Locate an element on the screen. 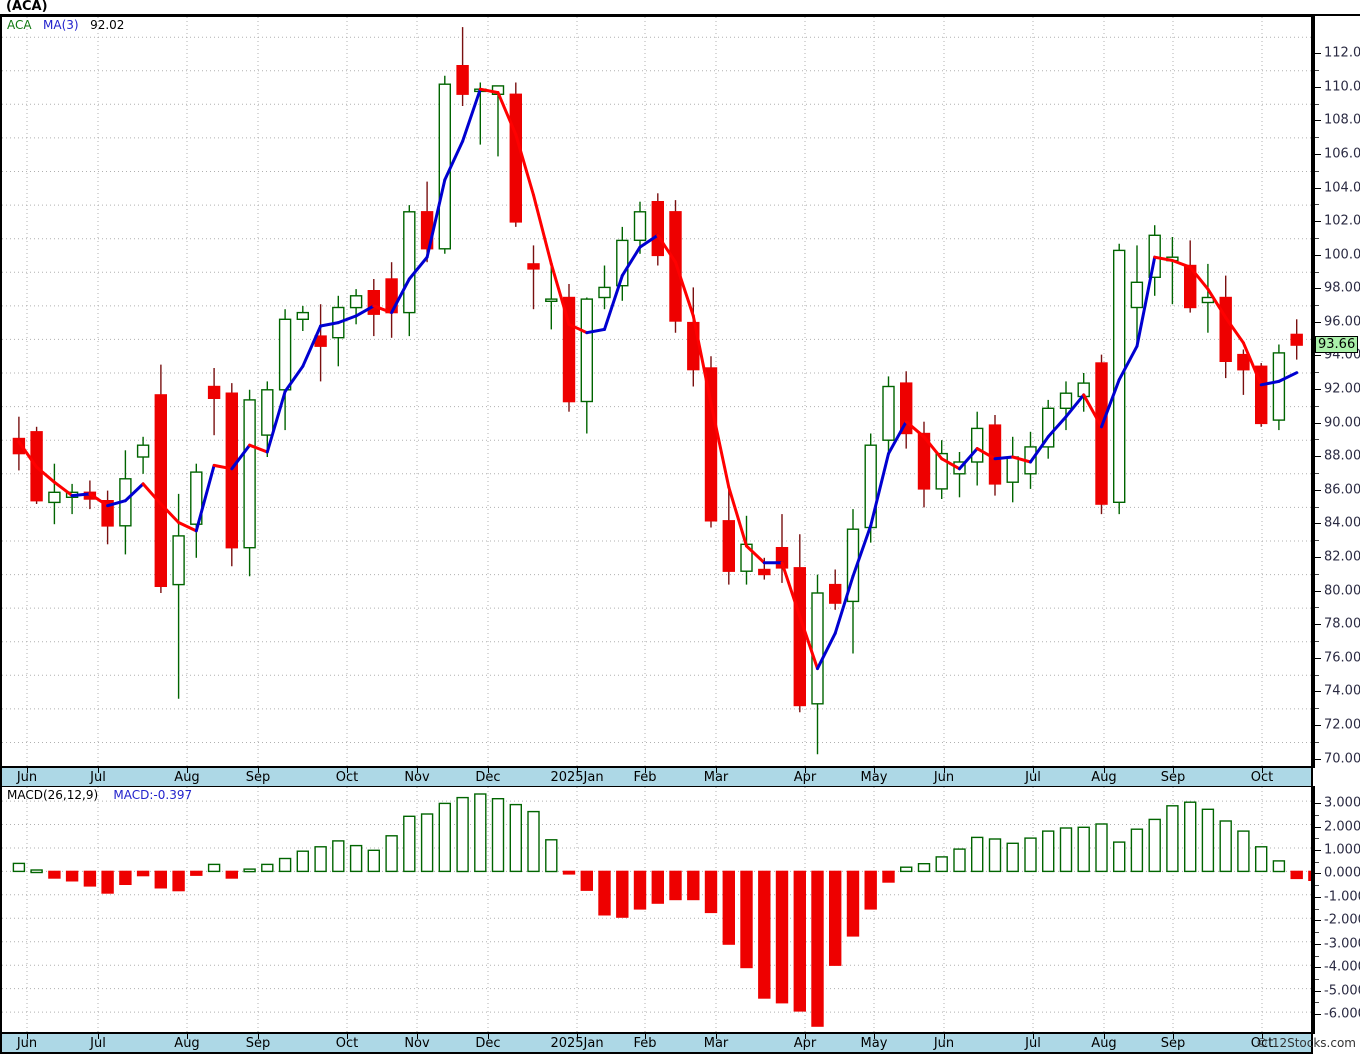 The width and height of the screenshot is (1360, 1056). date-axis-label: Jun is located at coordinates (944, 1043).